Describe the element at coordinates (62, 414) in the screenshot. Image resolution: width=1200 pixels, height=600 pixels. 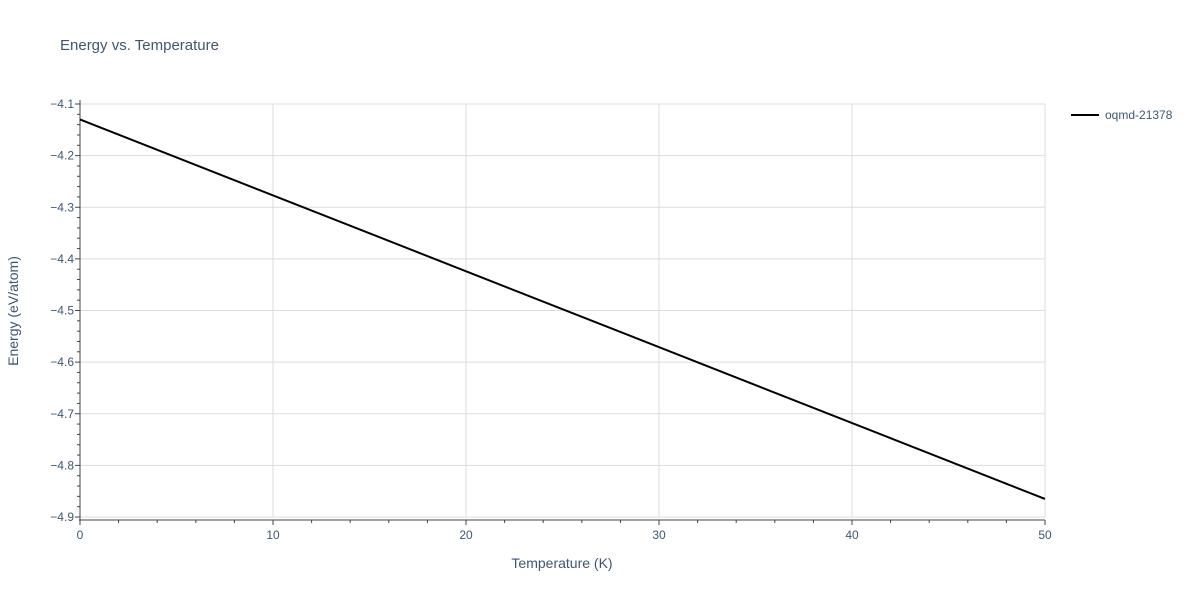
I see `y-tick-label: −4.7` at that location.